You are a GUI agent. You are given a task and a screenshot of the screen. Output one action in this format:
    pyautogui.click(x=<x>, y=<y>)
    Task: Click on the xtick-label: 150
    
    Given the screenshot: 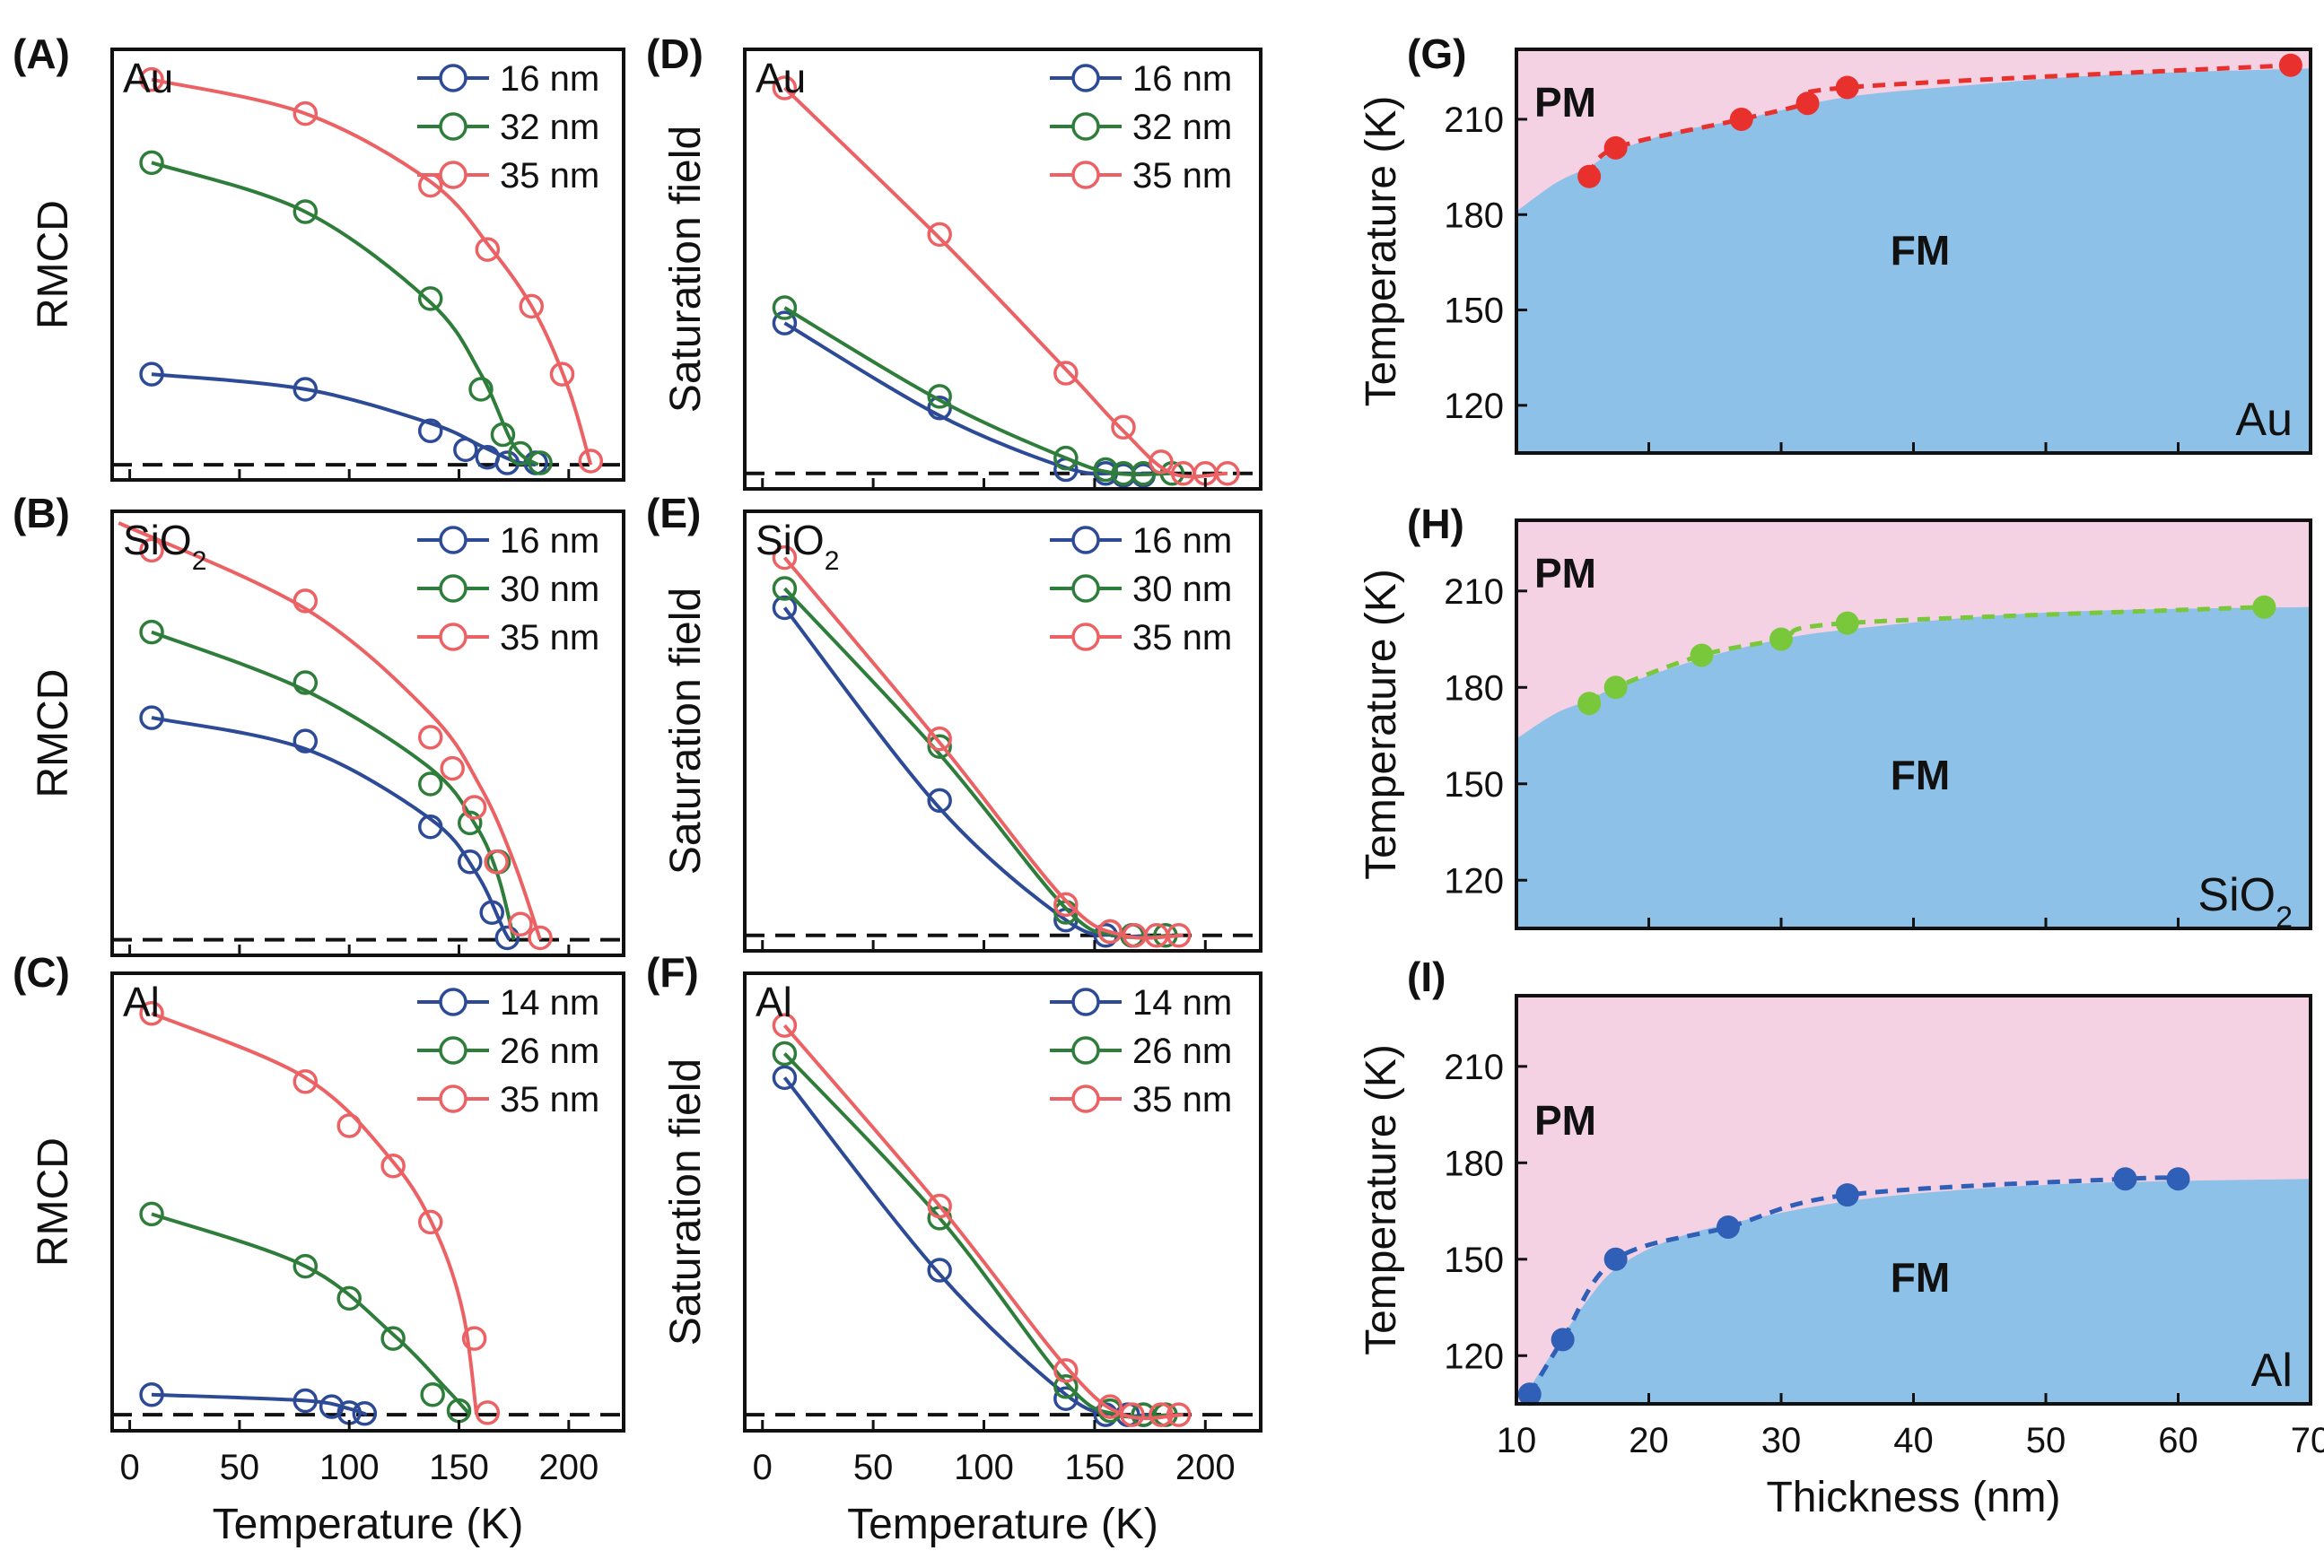 What is the action you would take?
    pyautogui.click(x=459, y=1467)
    